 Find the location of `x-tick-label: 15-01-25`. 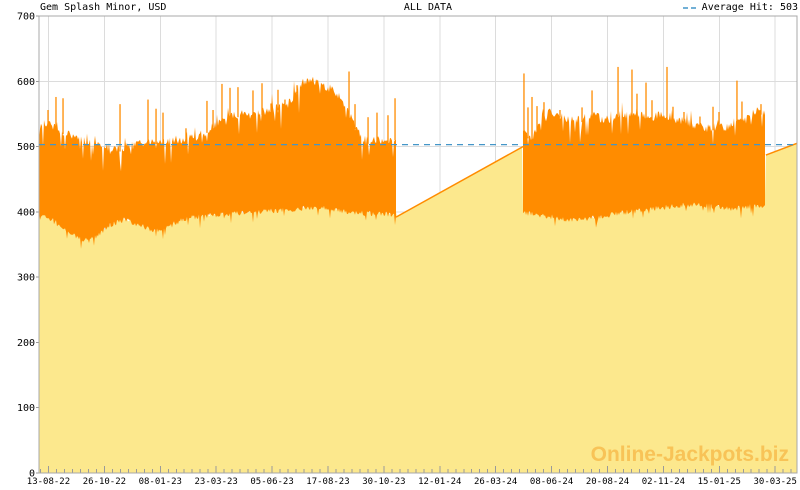

x-tick-label: 15-01-25 is located at coordinates (719, 482).